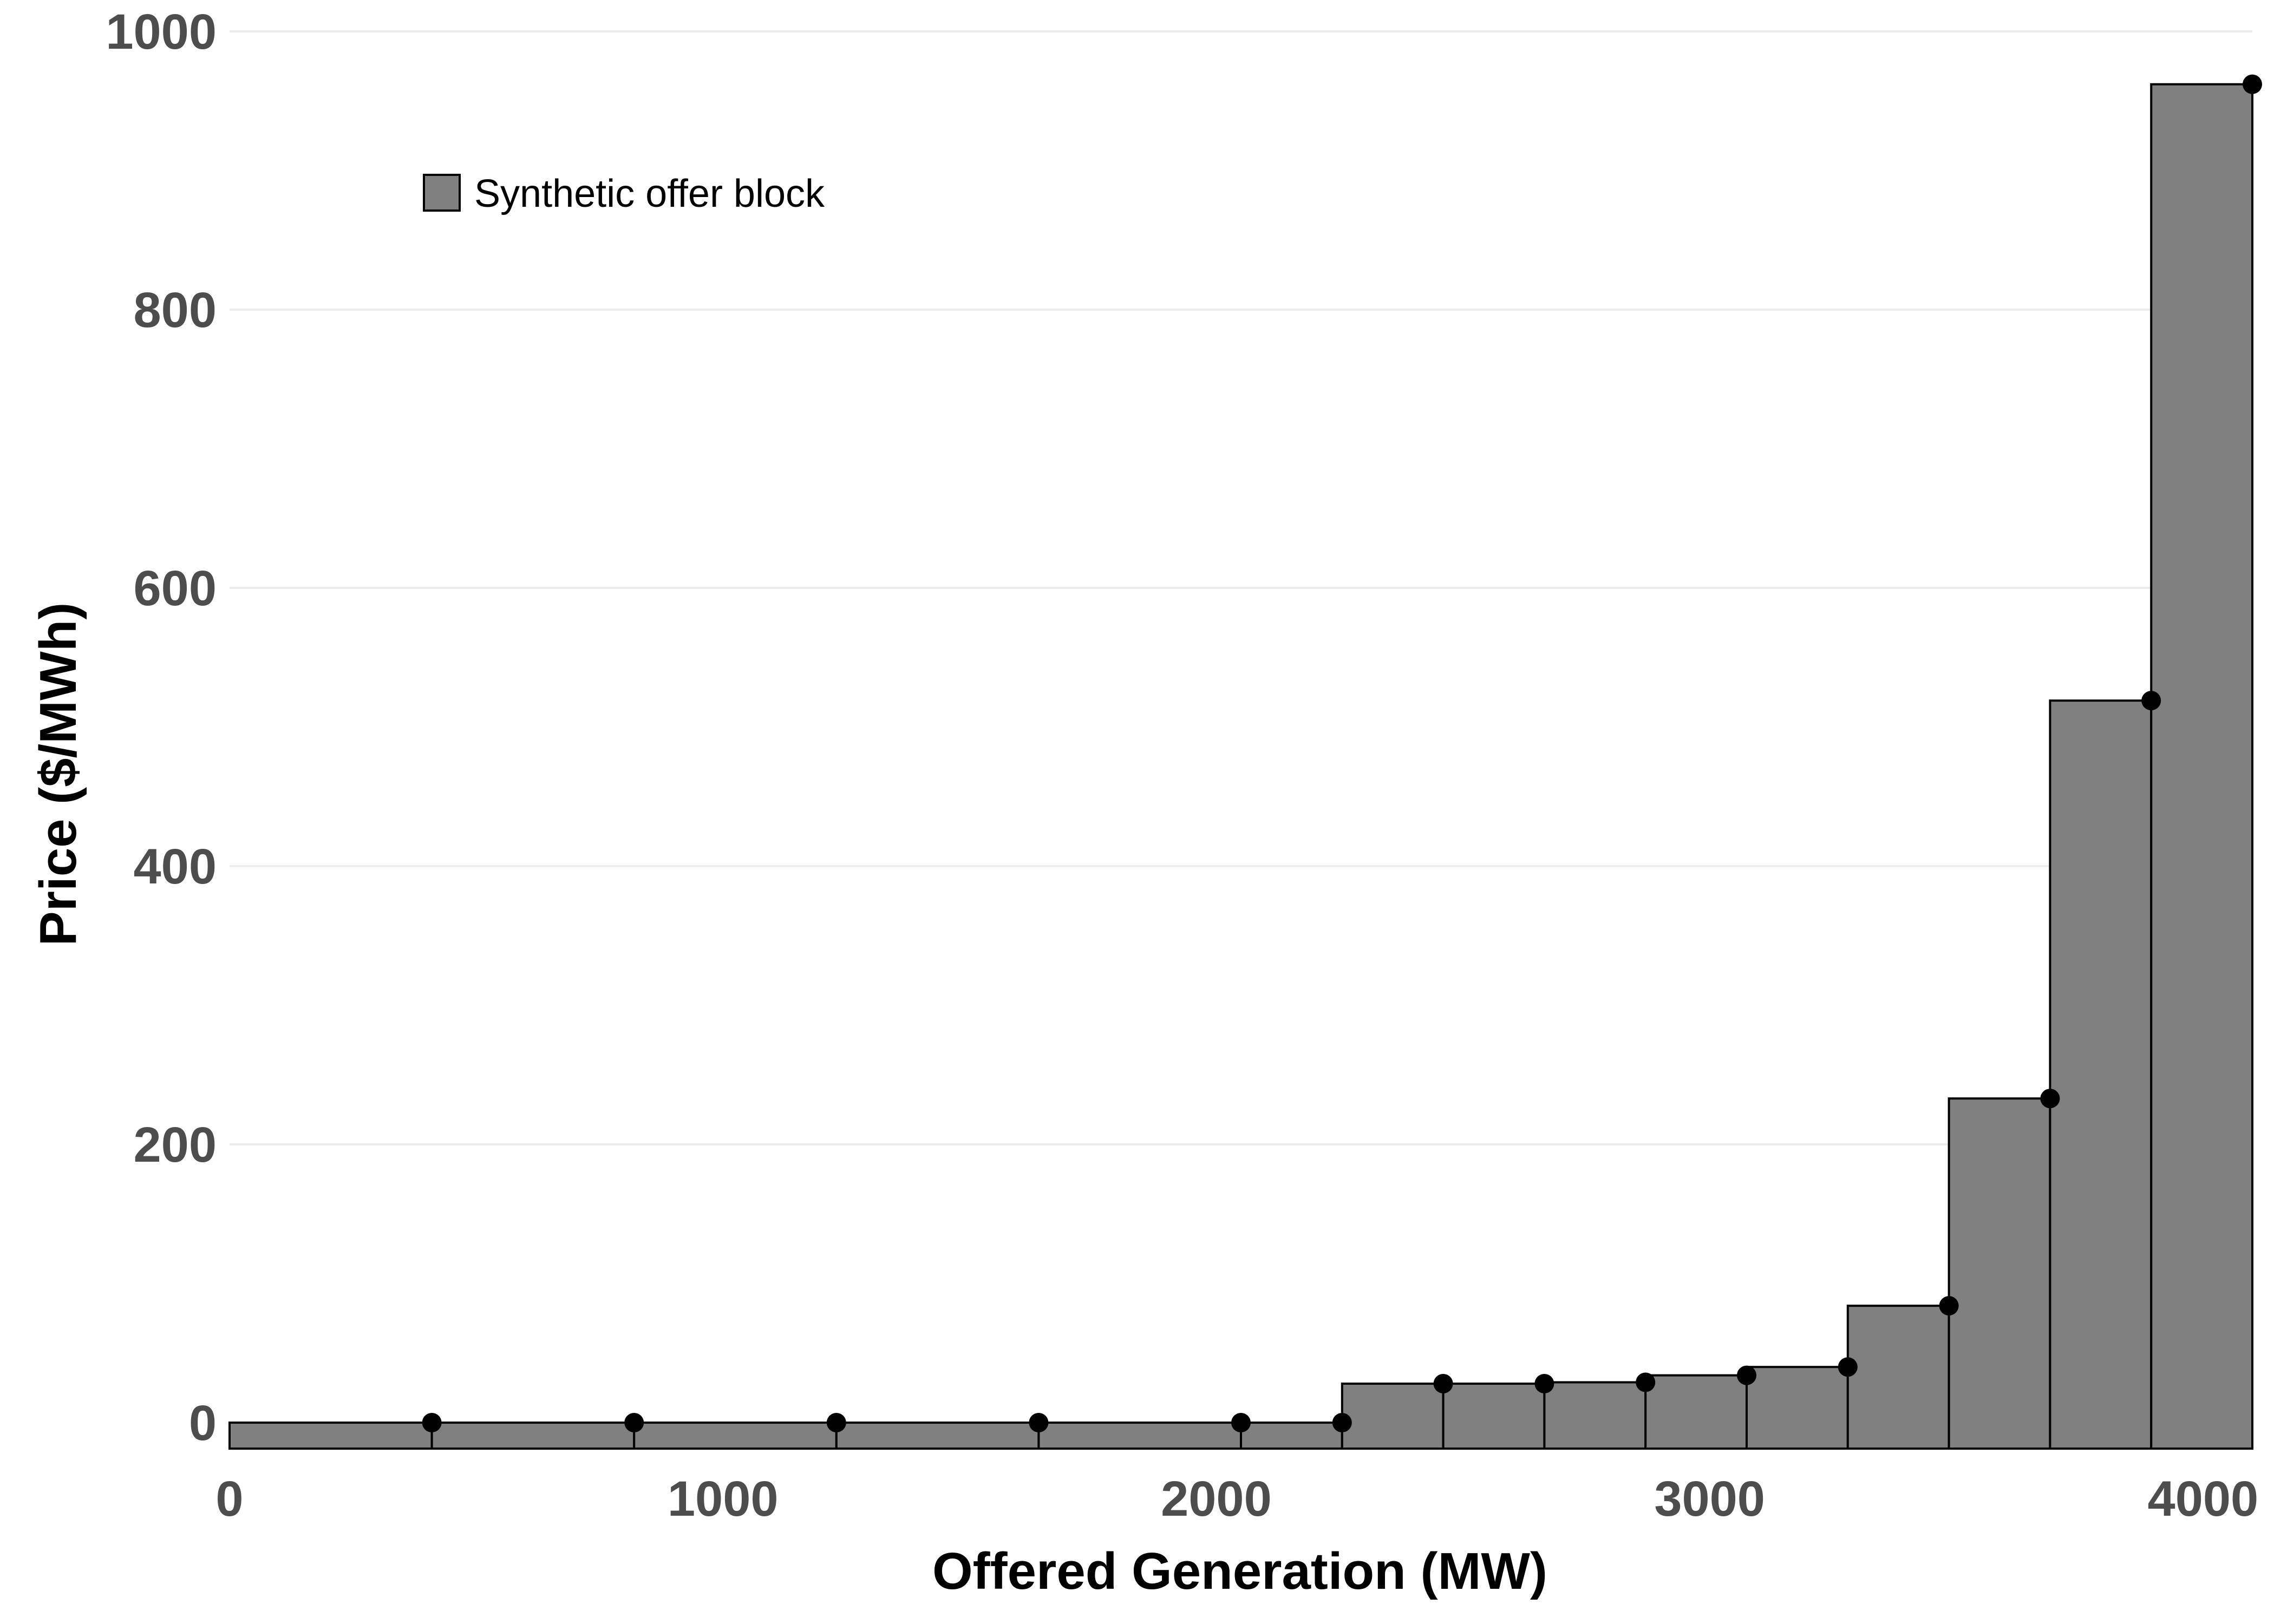  Describe the element at coordinates (442, 193) in the screenshot. I see `legend-swatch` at that location.